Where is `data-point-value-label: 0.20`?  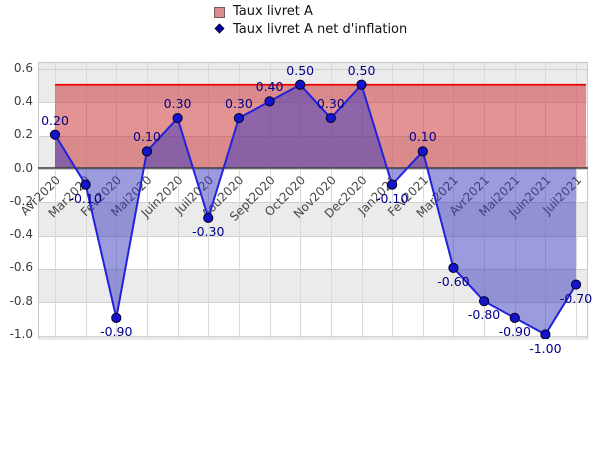 data-point-value-label: 0.20 is located at coordinates (55, 120).